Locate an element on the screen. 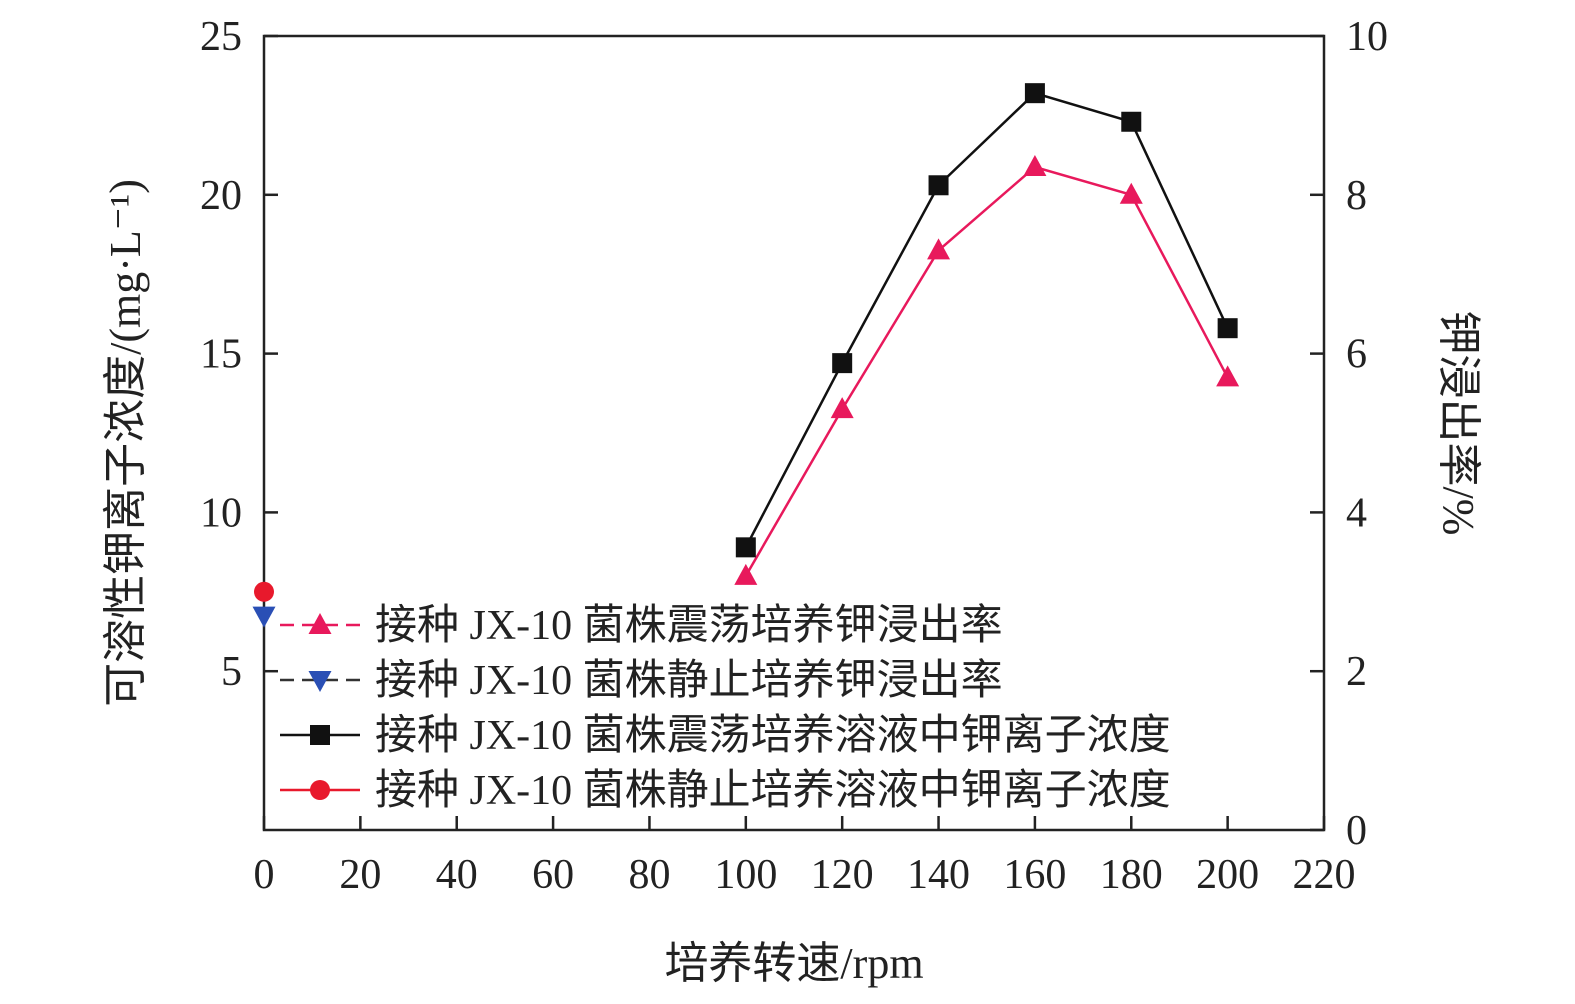 The image size is (1575, 1004). x-axis-title: 培养转速/rpm is located at coordinates (793, 963).